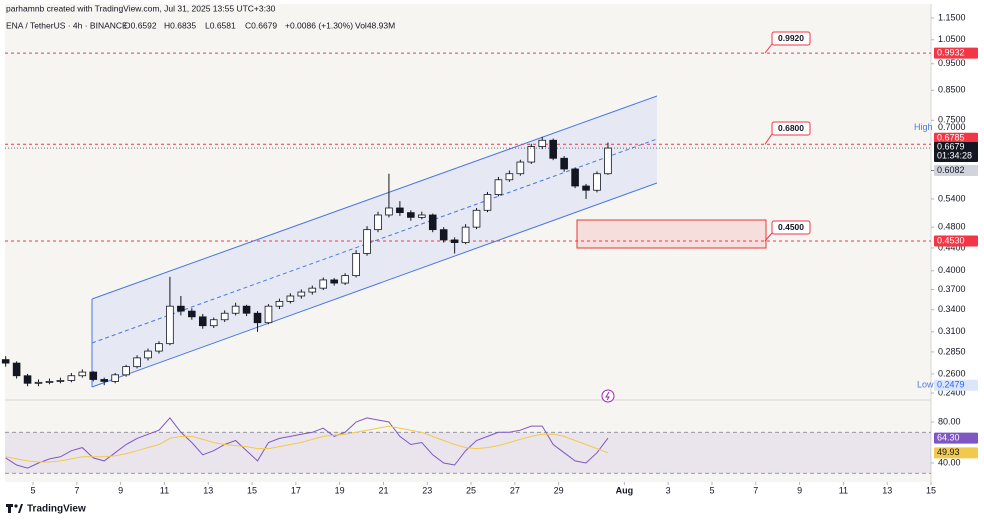  Describe the element at coordinates (56, 509) in the screenshot. I see `footer-brand: TradingView` at that location.